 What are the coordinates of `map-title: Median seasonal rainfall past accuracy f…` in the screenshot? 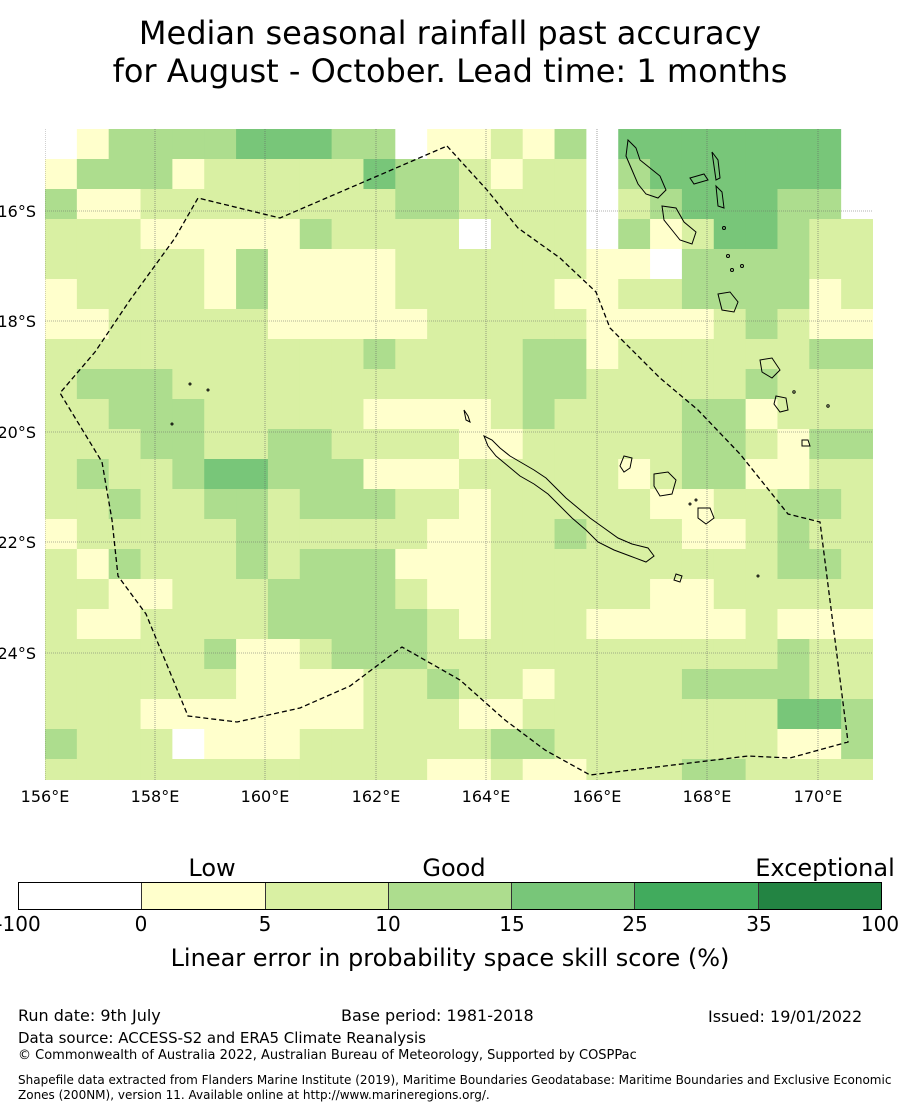 It's located at (450, 52).